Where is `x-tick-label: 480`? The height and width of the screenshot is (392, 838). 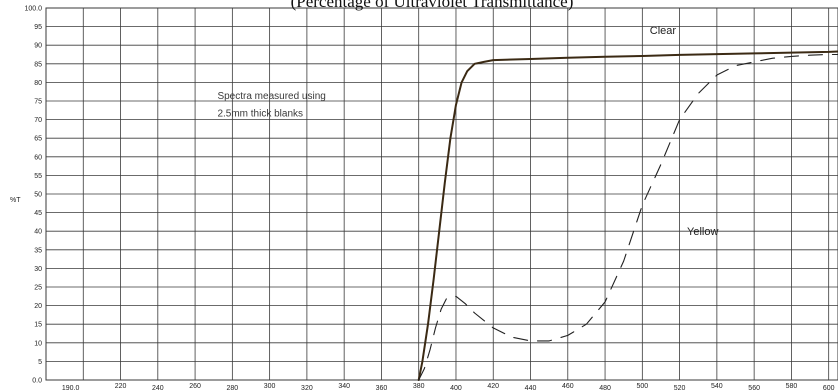
x-tick-label: 480 is located at coordinates (605, 388).